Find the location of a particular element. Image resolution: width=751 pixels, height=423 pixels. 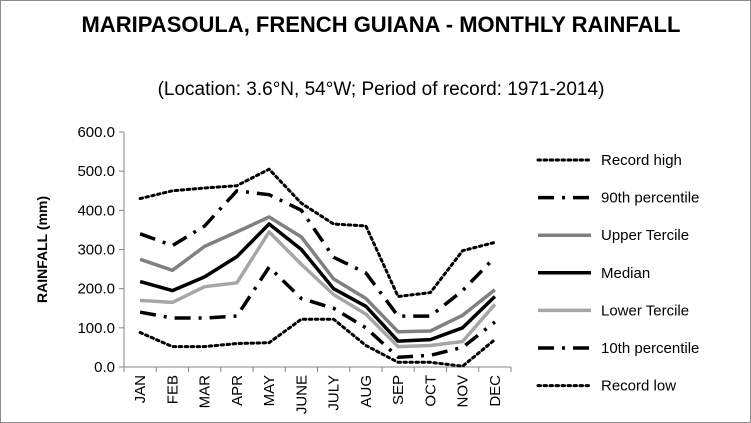

series-line-upper-tercile is located at coordinates (317, 274).